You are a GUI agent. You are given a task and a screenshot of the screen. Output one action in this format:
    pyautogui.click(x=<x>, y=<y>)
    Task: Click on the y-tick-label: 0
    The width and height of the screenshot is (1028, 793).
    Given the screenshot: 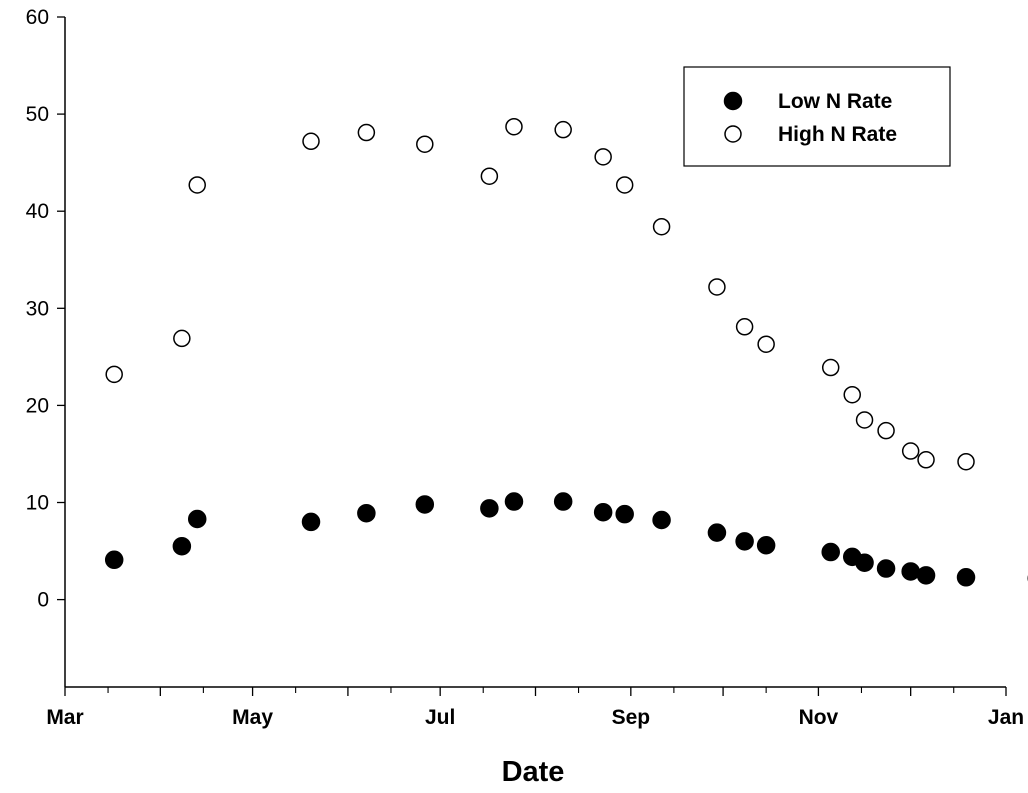 What is the action you would take?
    pyautogui.click(x=43, y=600)
    